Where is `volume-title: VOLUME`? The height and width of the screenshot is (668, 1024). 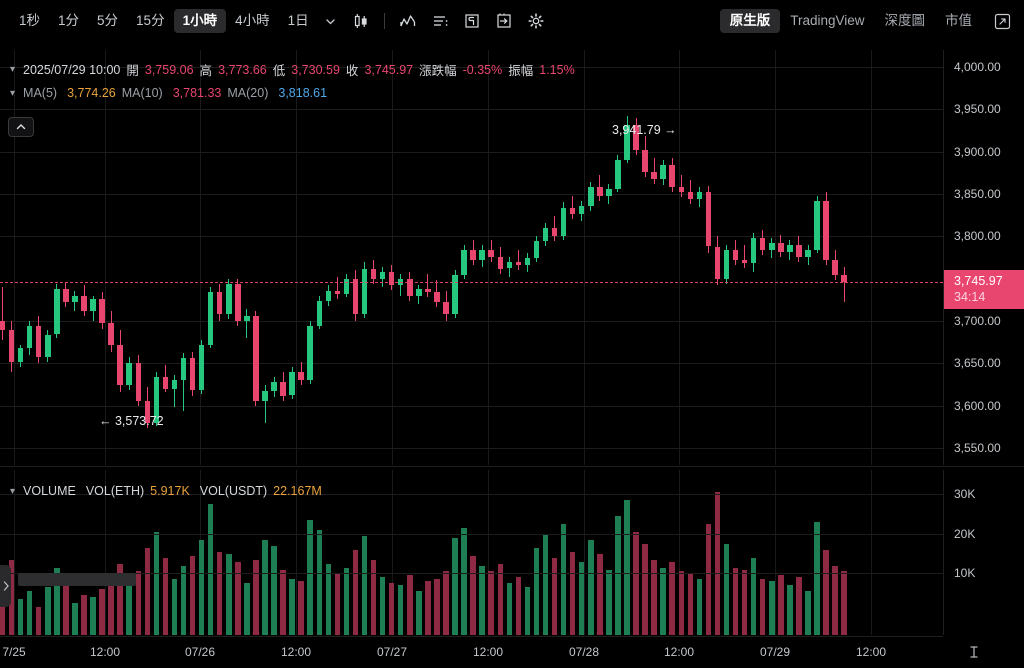 volume-title: VOLUME is located at coordinates (49, 491).